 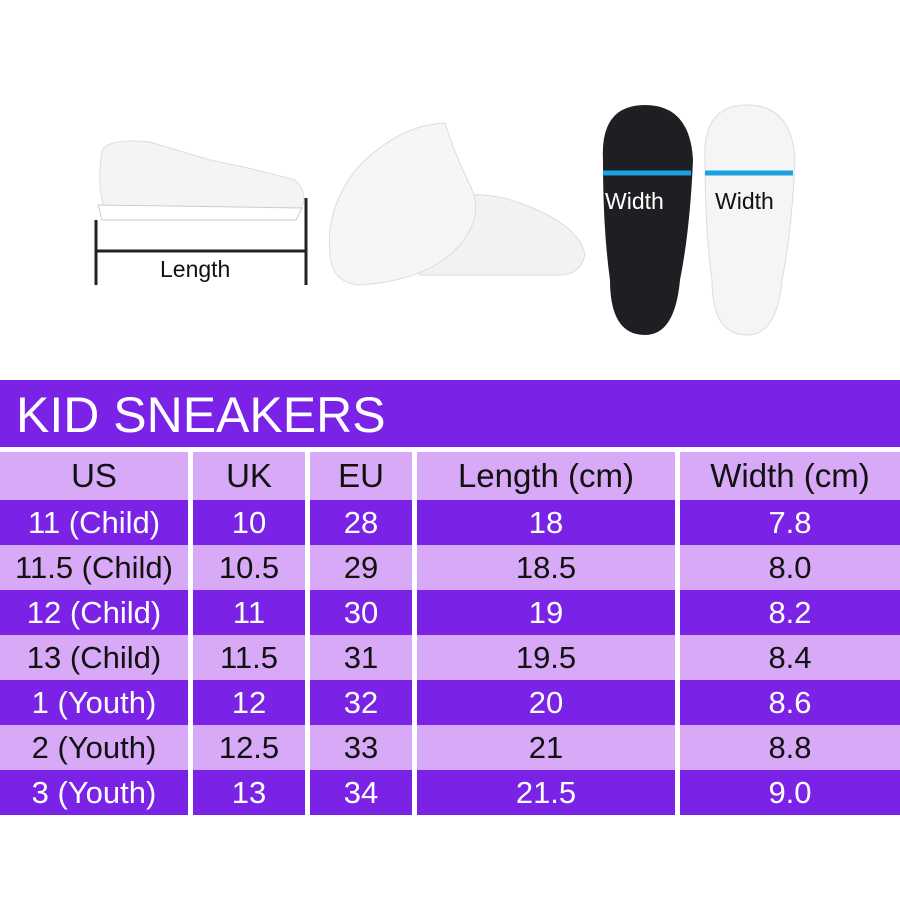 I want to click on cell-width: 8.2, so click(x=790, y=612).